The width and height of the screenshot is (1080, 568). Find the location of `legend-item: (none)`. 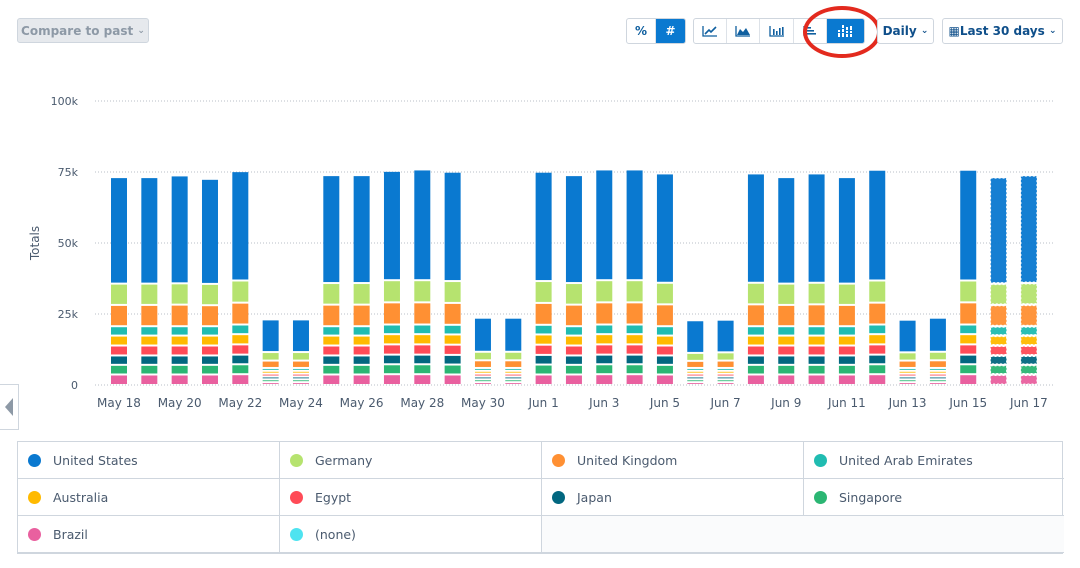

legend-item: (none) is located at coordinates (411, 534).